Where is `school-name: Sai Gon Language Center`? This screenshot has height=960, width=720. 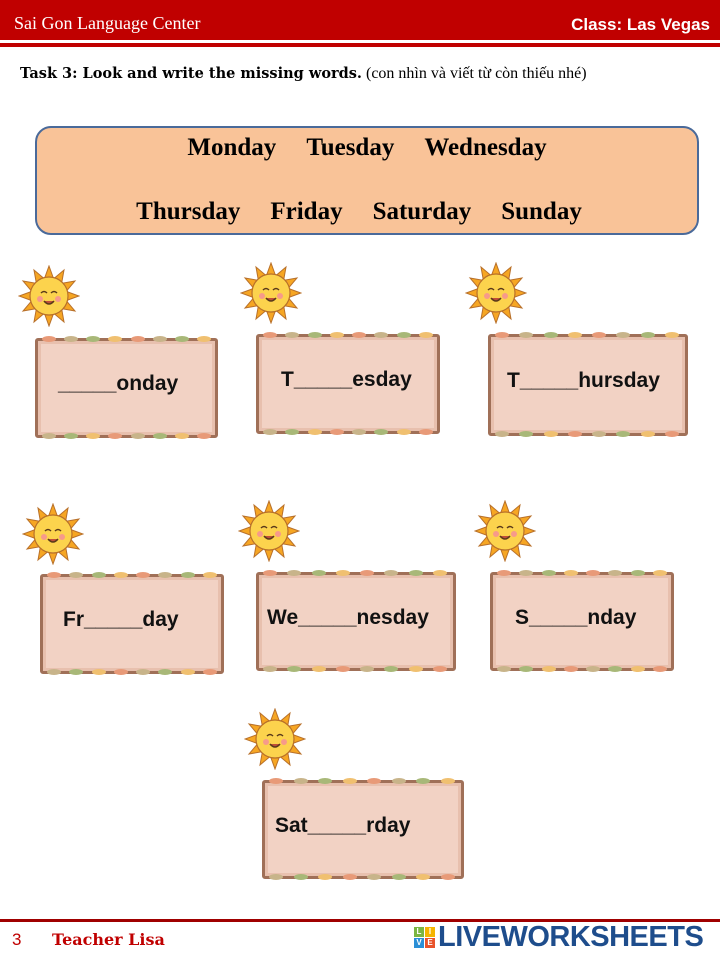 school-name: Sai Gon Language Center is located at coordinates (107, 23).